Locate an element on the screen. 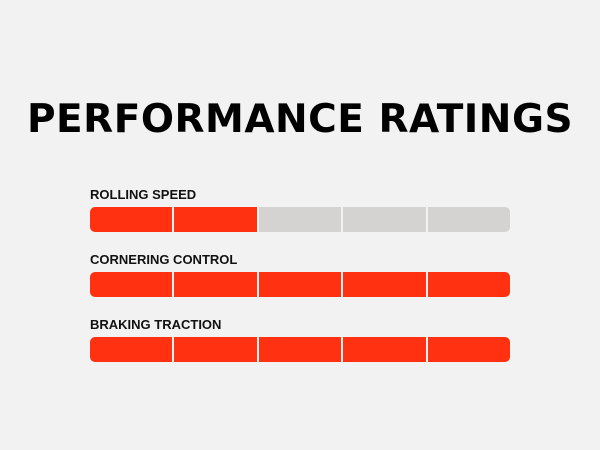  rating-row: CORNERING CONTROL is located at coordinates (300, 284).